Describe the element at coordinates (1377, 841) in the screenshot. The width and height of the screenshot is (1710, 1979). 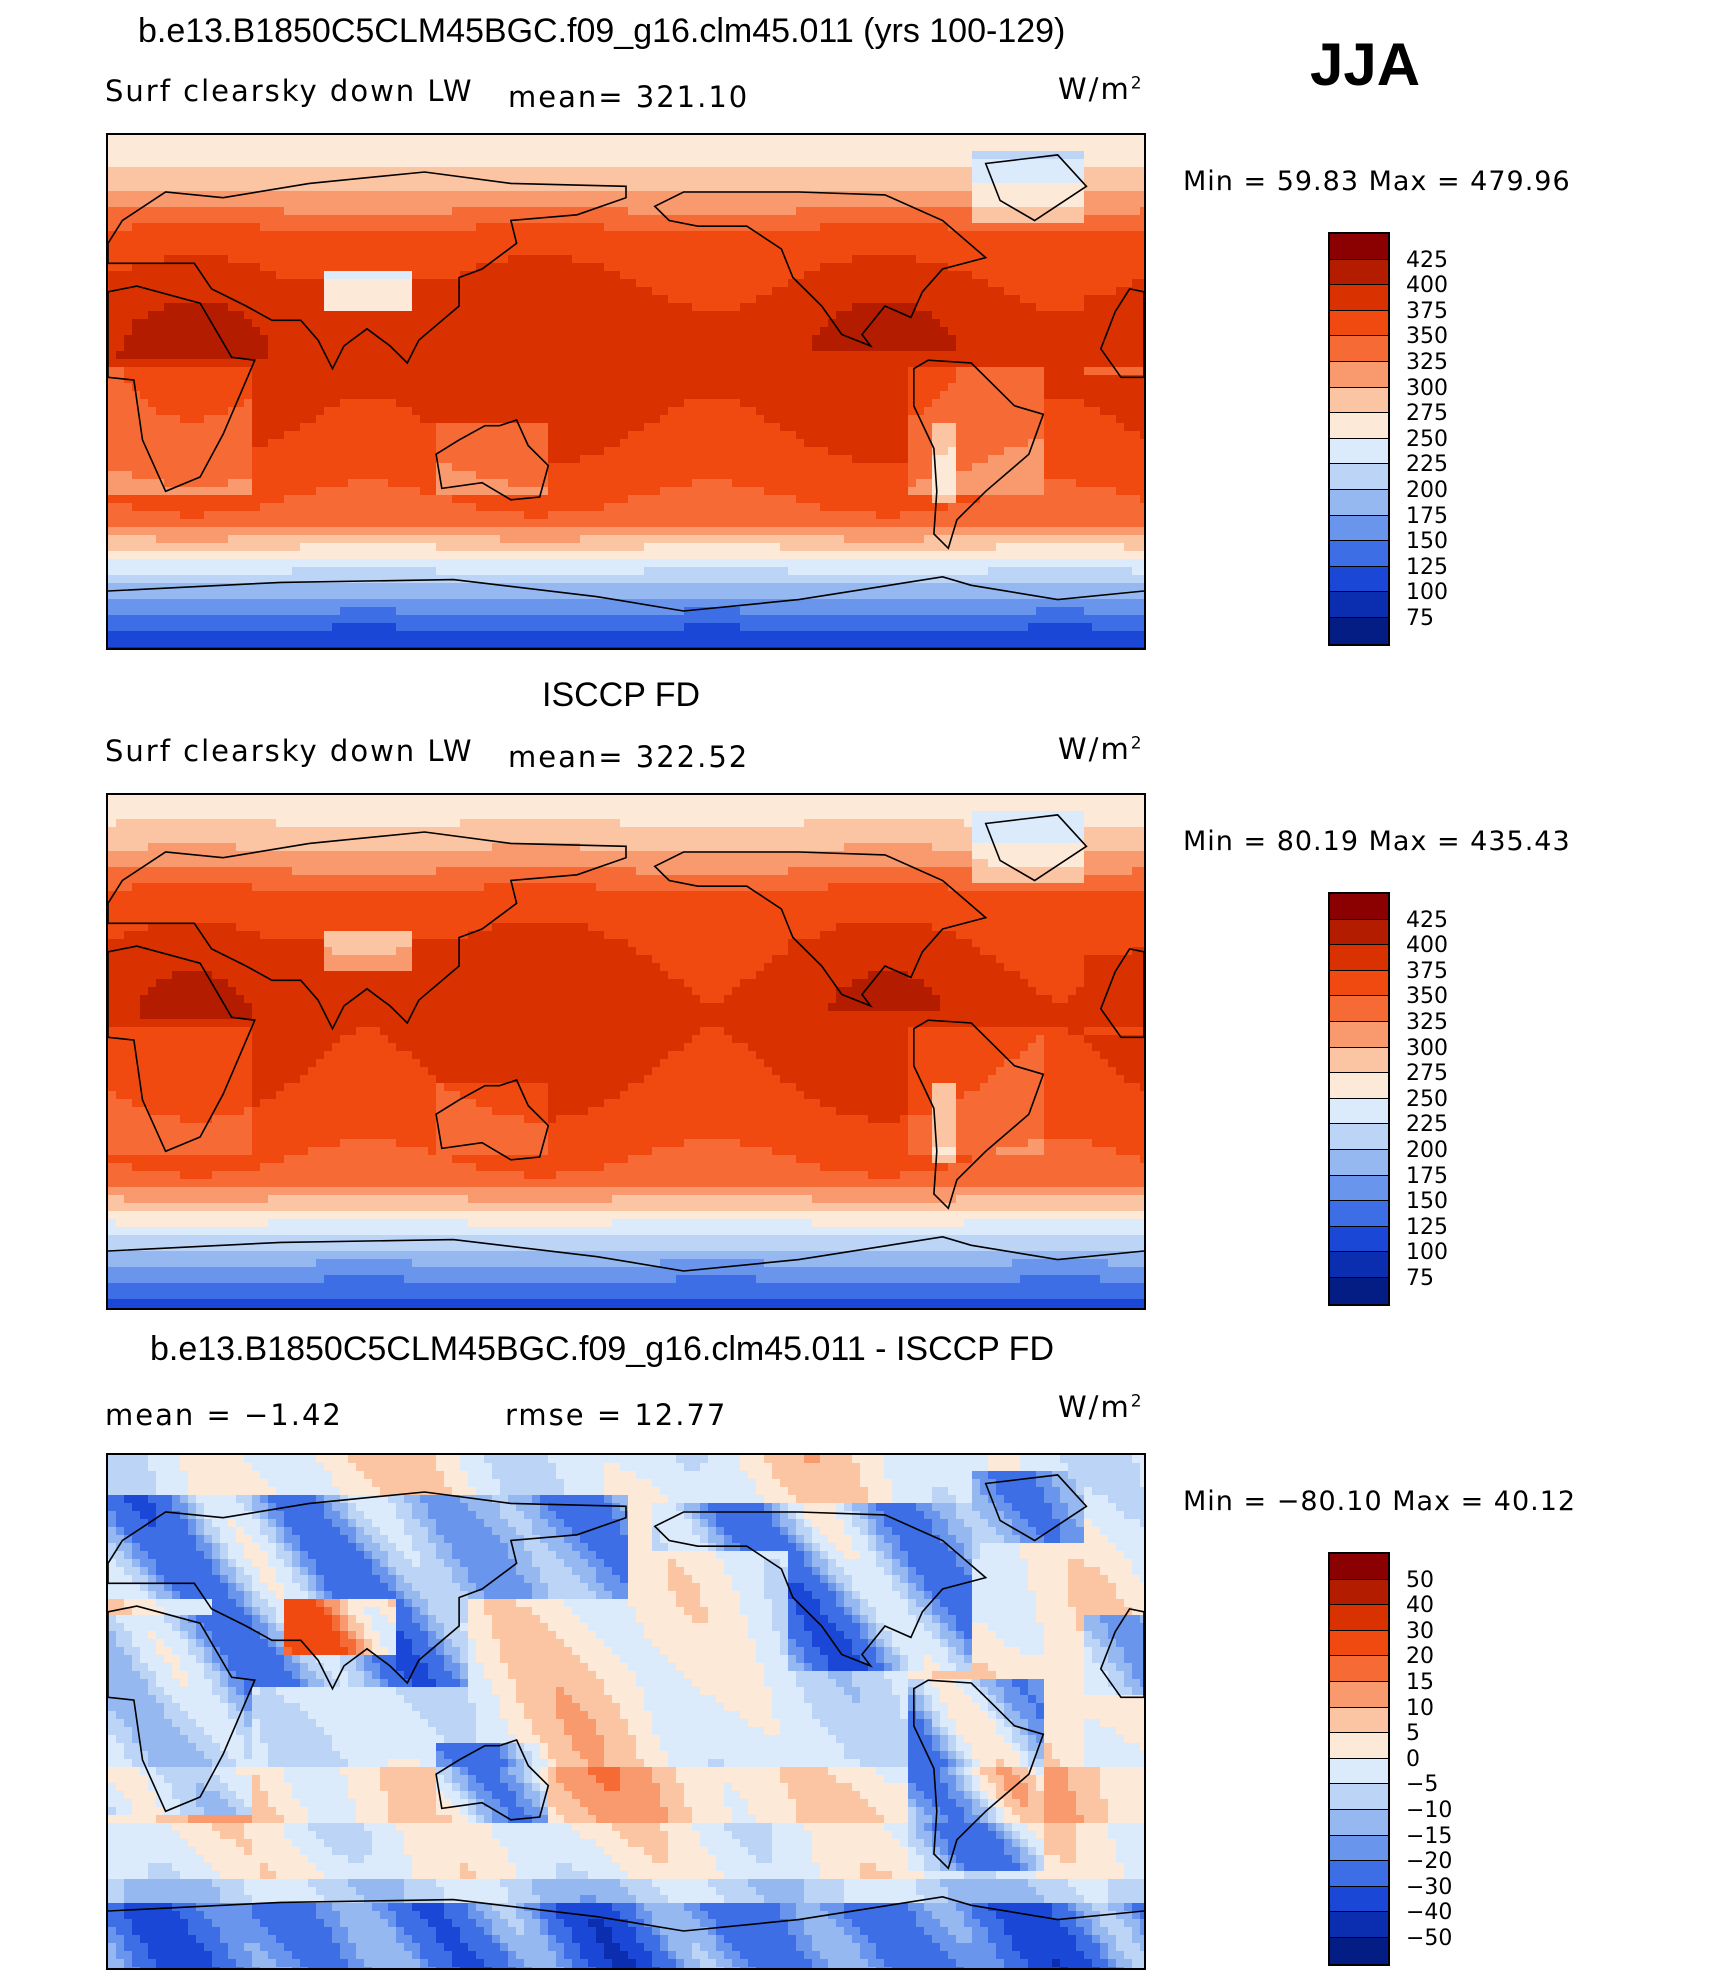
I see `panel-2-minmax: Min = 80.19 Max = 435.43` at that location.